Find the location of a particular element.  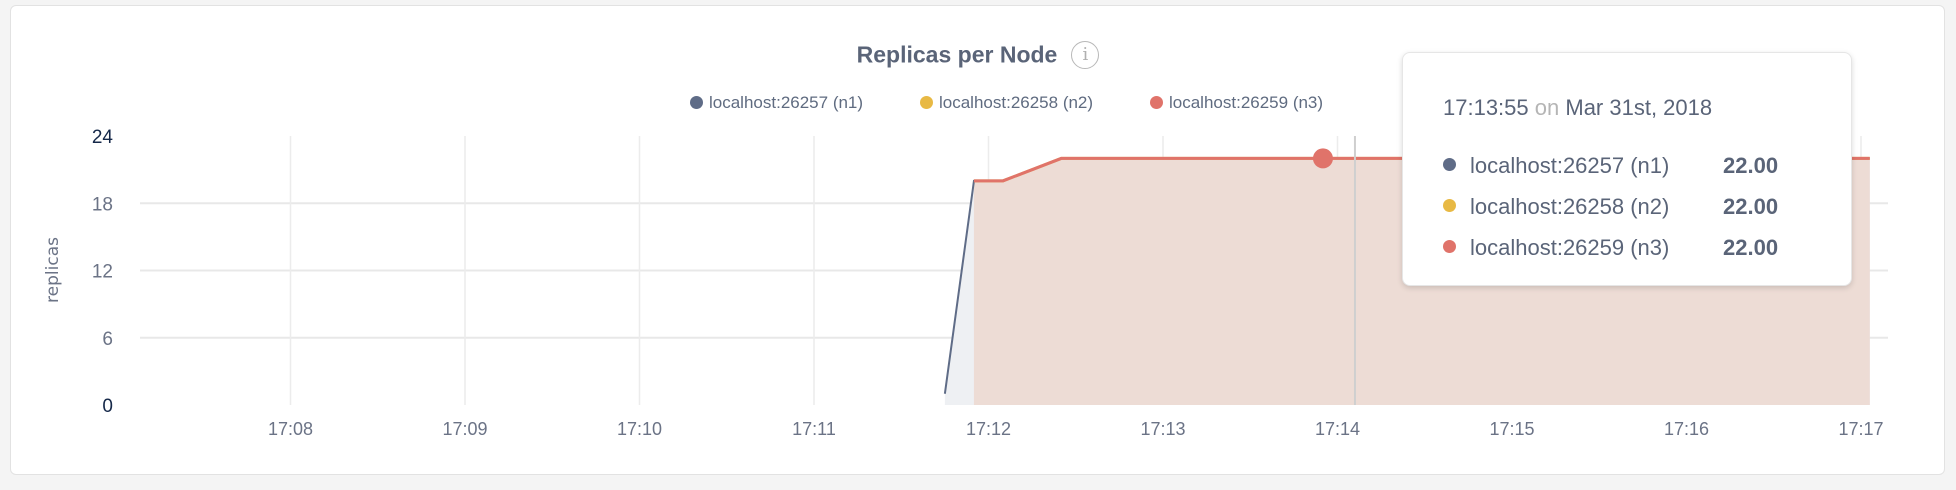

tooltip-header: 17:13:55 on Mar 31st, 2018 is located at coordinates (1577, 108).